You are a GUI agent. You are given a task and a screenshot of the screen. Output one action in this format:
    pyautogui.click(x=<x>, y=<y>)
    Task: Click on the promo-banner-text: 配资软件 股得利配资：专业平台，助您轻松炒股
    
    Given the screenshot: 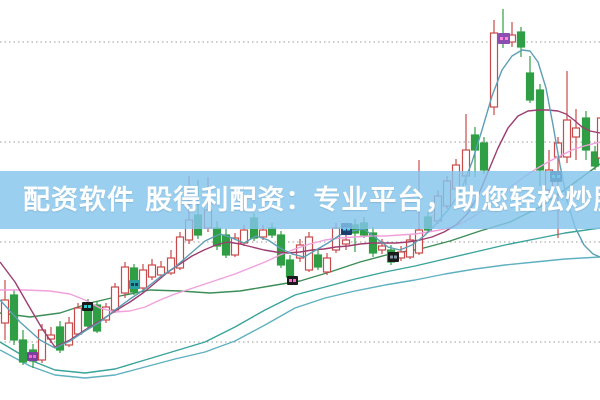 What is the action you would take?
    pyautogui.click(x=311, y=200)
    